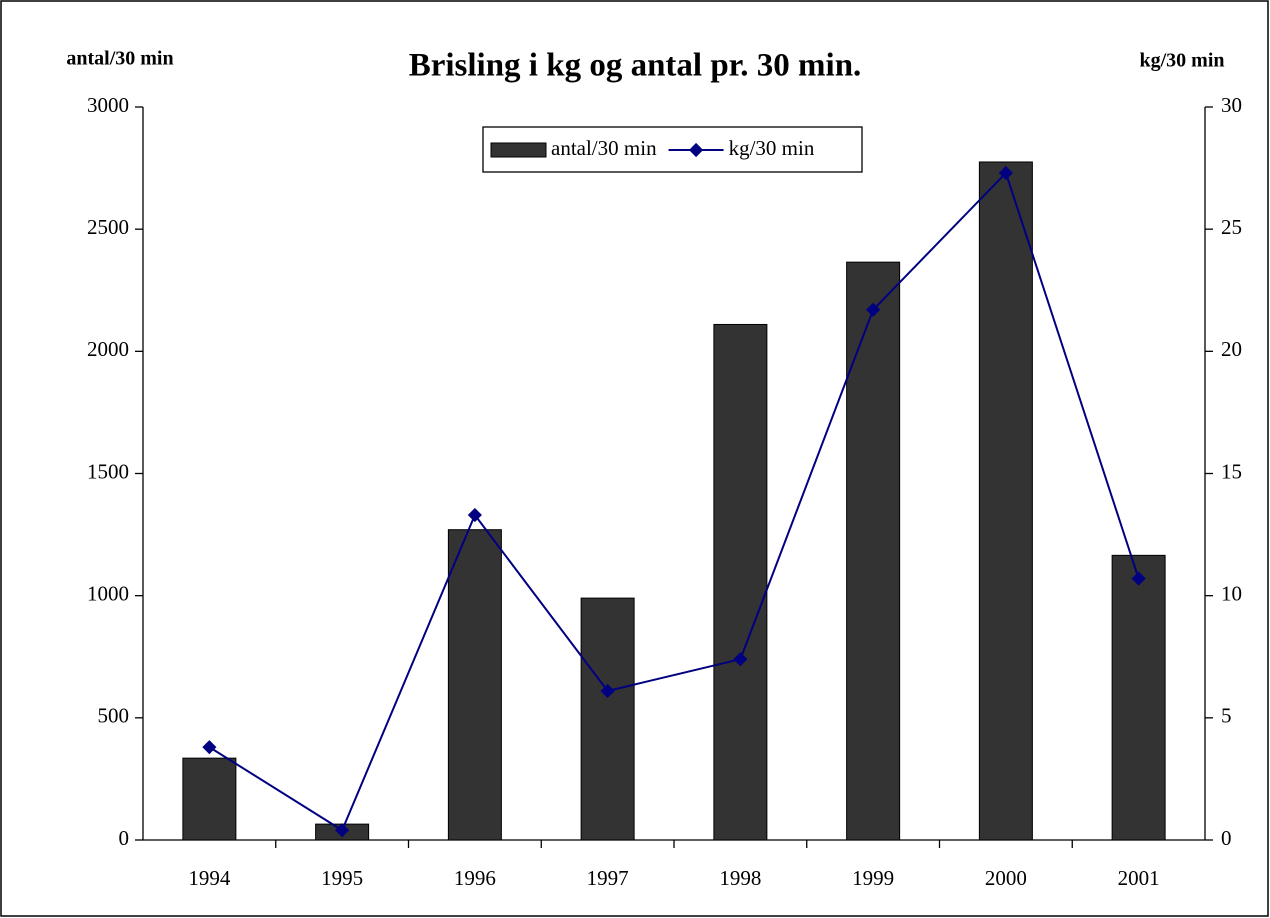 The image size is (1270, 918). I want to click on x-tick-label: 1996, so click(475, 878).